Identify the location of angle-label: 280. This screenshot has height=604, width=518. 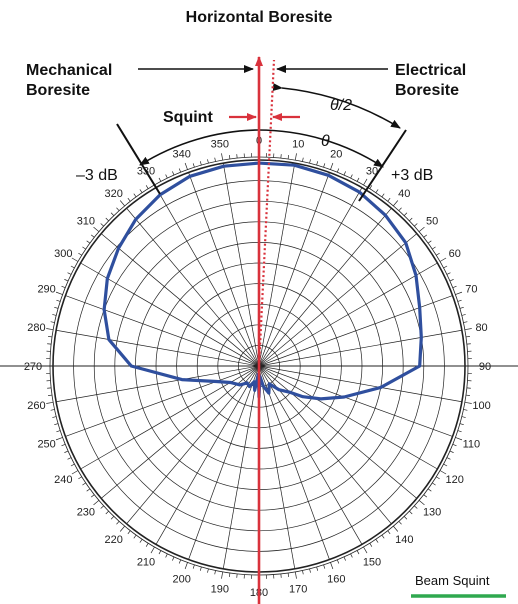
(36, 328).